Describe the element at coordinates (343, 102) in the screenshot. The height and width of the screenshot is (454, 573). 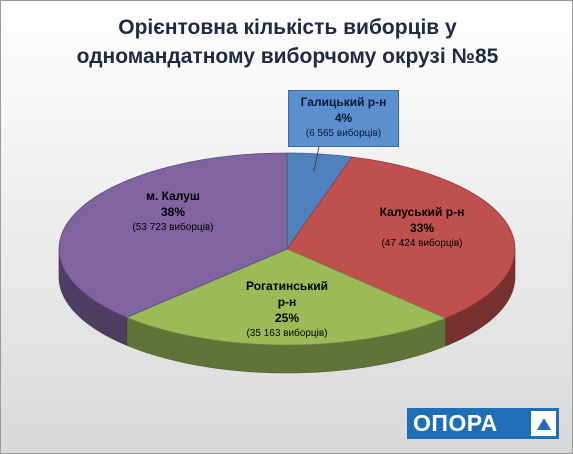
I see `slice-name: Галицький р-н` at that location.